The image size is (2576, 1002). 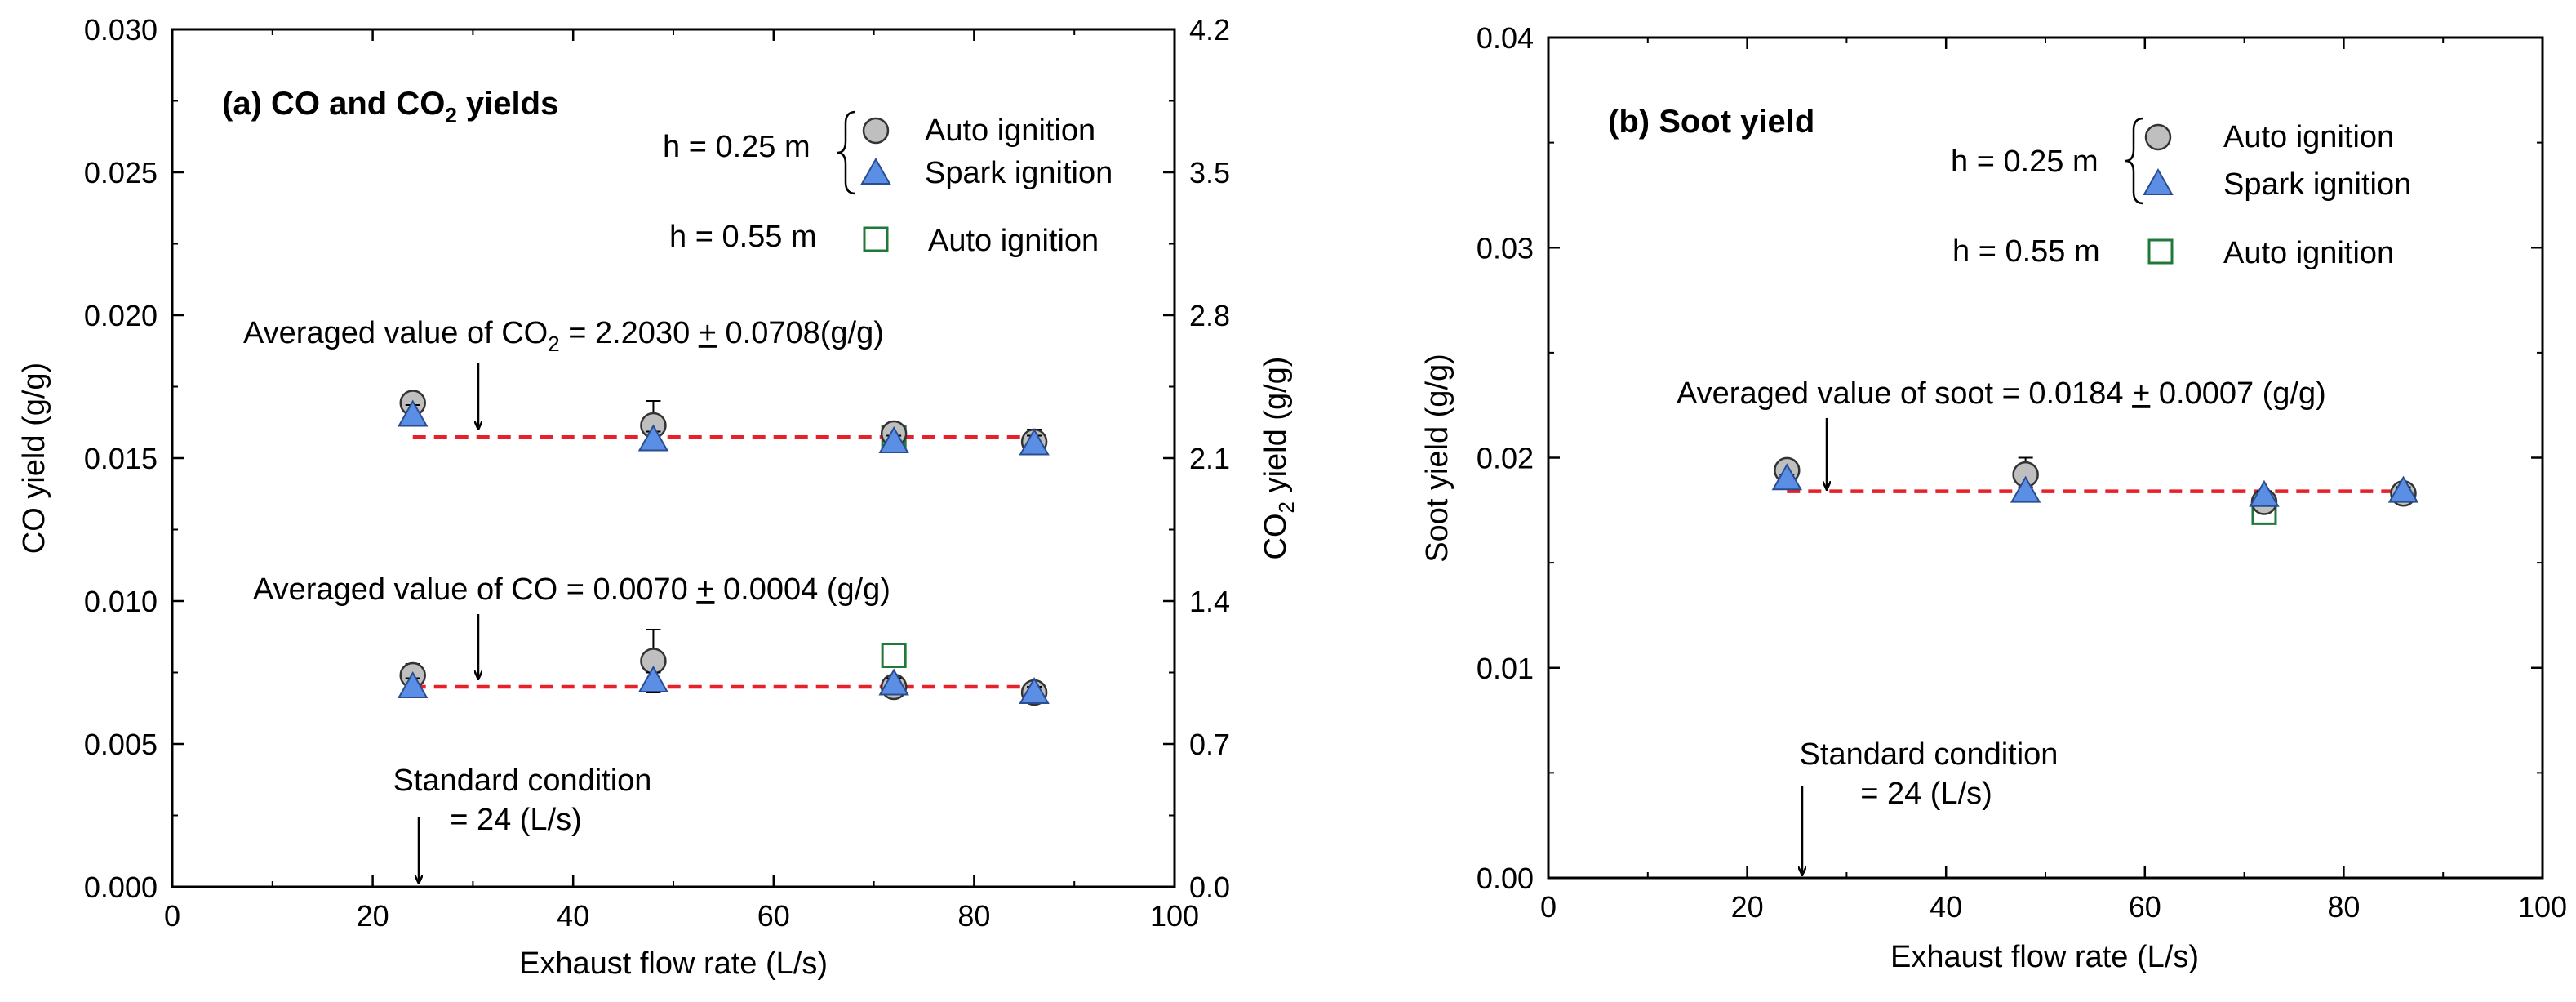 I want to click on y2-axis-label-a: CO2 yield (g/g), so click(x=1279, y=458).